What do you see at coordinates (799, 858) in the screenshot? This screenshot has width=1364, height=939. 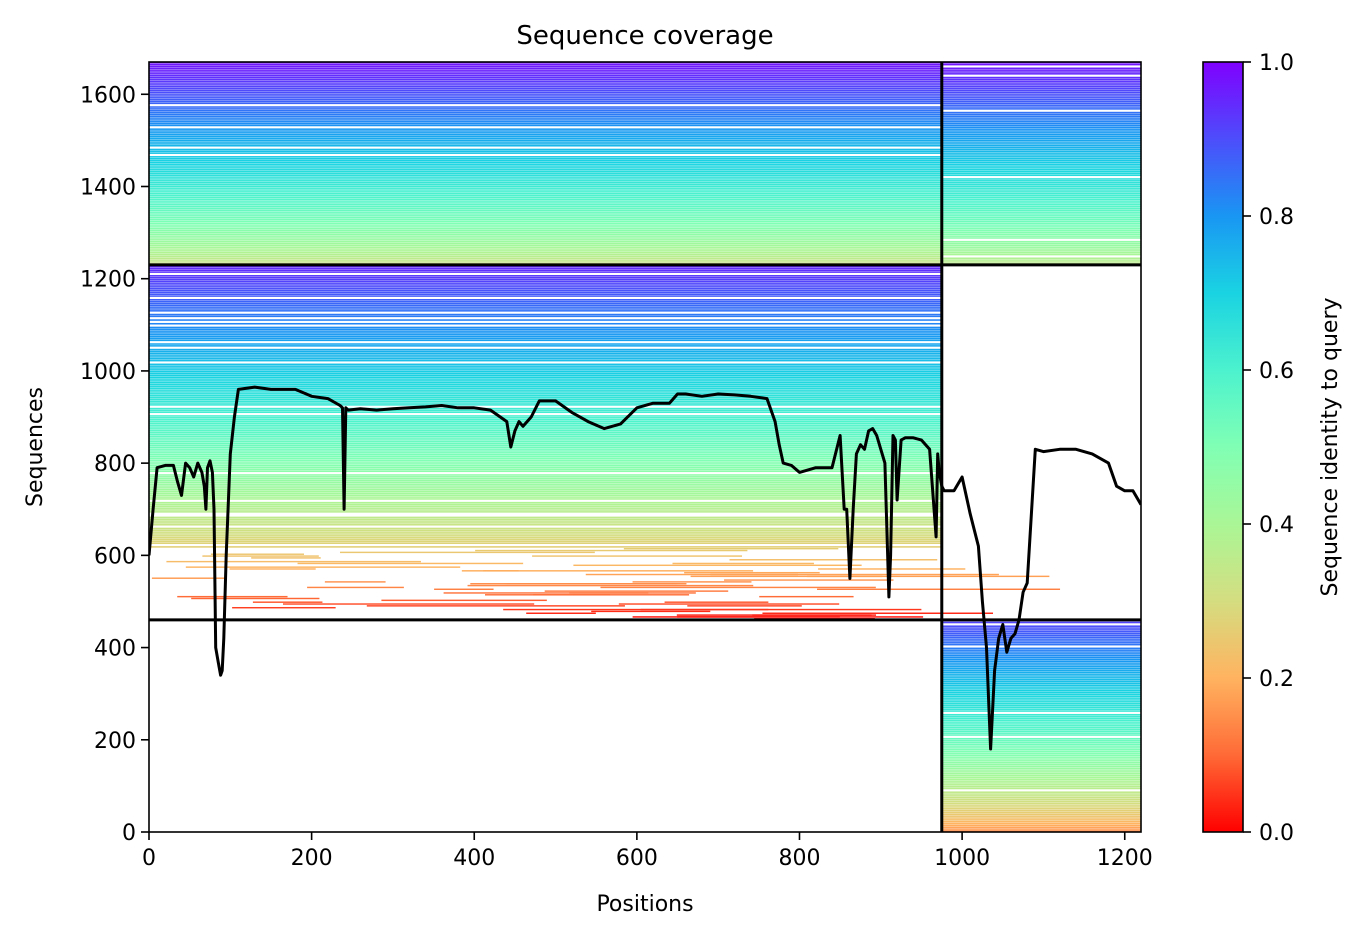 I see `x-tick-label: 800` at bounding box center [799, 858].